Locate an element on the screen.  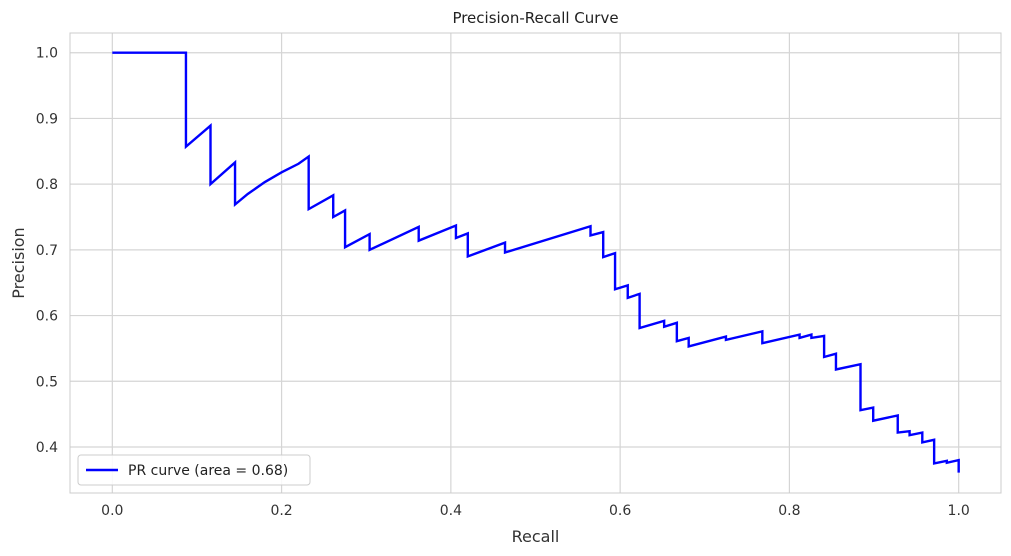
y-tick-label: 1.0 is located at coordinates (47, 54).